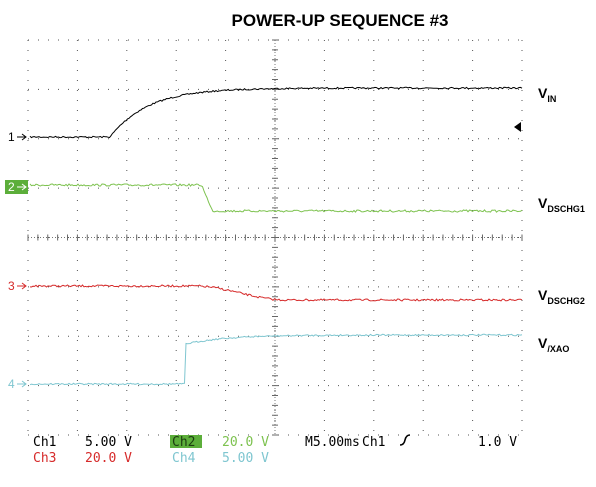 The width and height of the screenshot is (596, 487). I want to click on ch3-arrow, so click(22, 286).